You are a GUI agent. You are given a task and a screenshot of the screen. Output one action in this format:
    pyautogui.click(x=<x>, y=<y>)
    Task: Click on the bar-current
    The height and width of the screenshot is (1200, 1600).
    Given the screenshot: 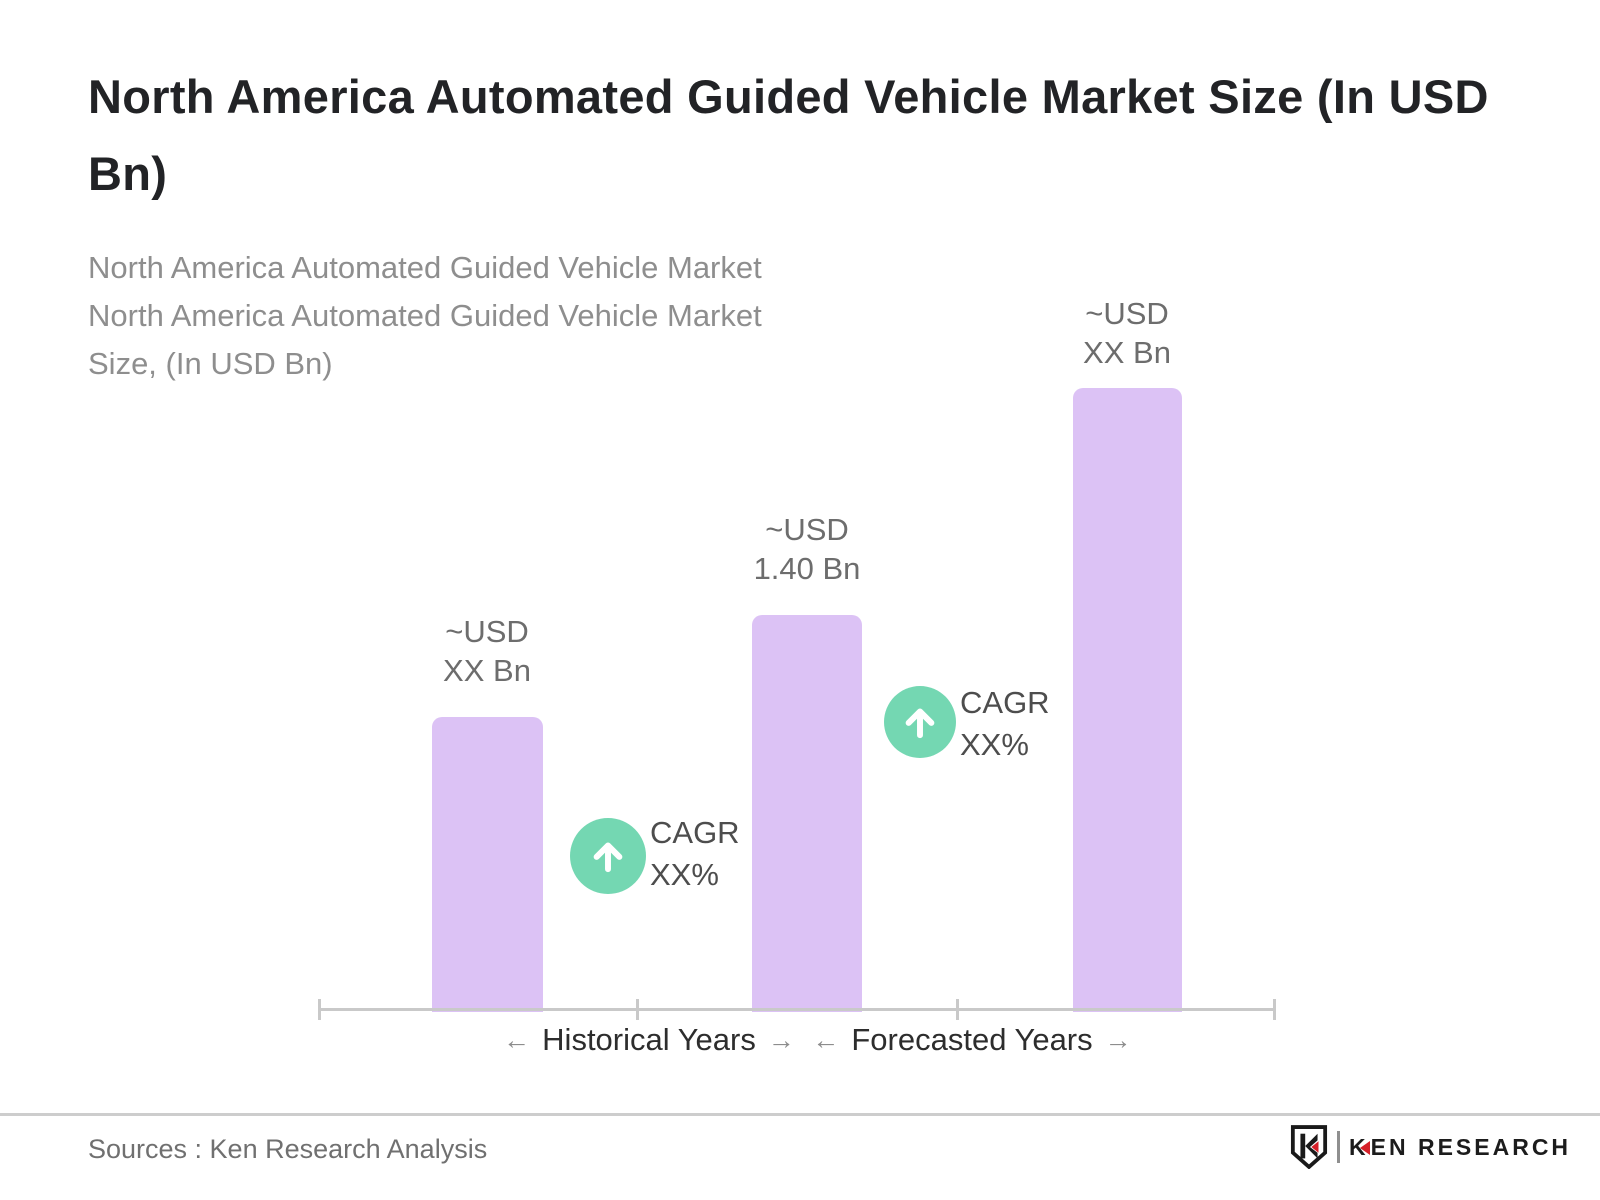 What is the action you would take?
    pyautogui.click(x=807, y=813)
    